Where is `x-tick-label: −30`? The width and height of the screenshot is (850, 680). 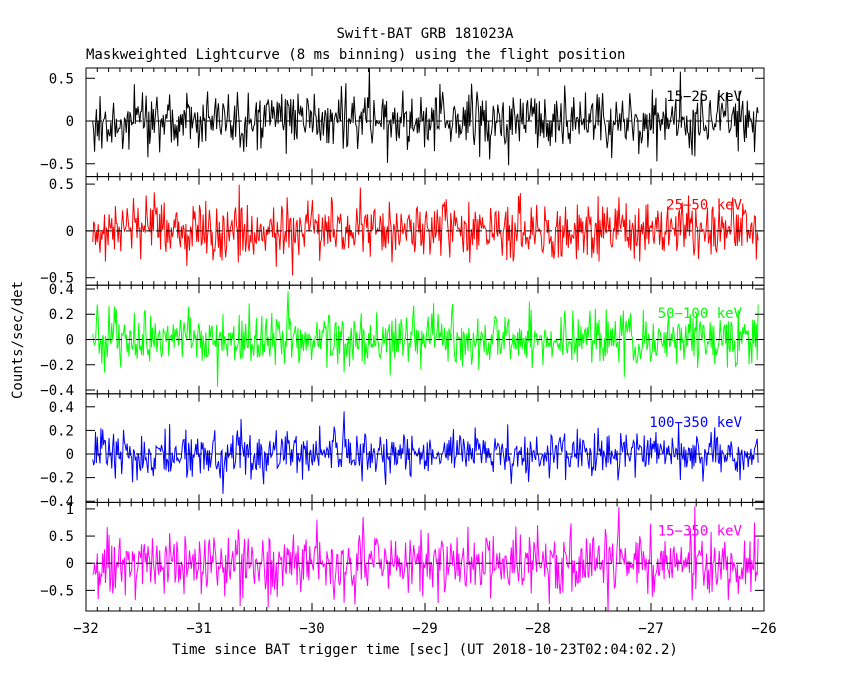
x-tick-label: −30 is located at coordinates (311, 629).